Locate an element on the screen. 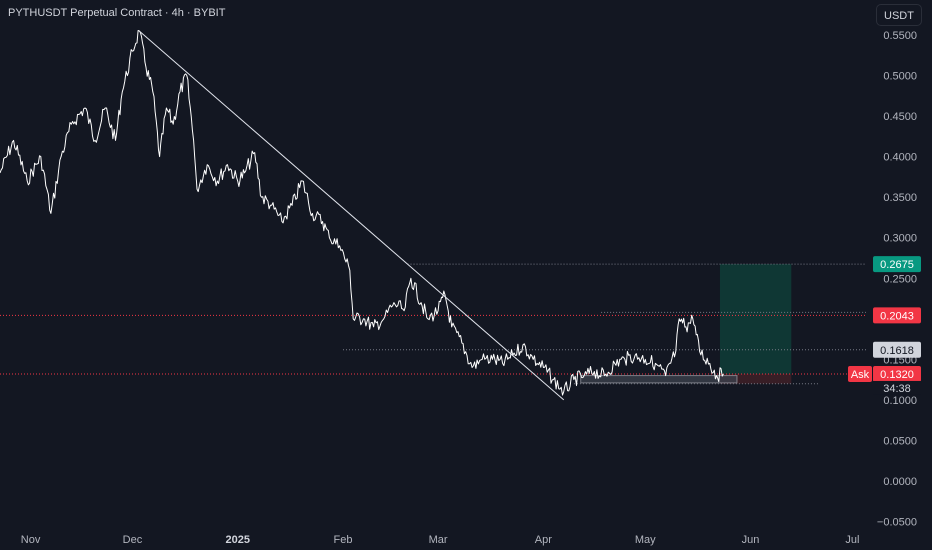  x-tick-label: Nov is located at coordinates (31, 540).